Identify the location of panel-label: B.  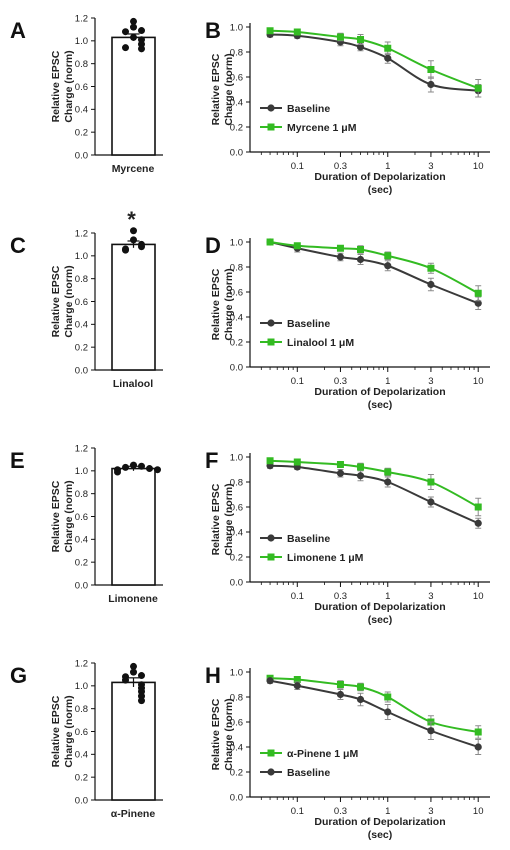
(213, 30).